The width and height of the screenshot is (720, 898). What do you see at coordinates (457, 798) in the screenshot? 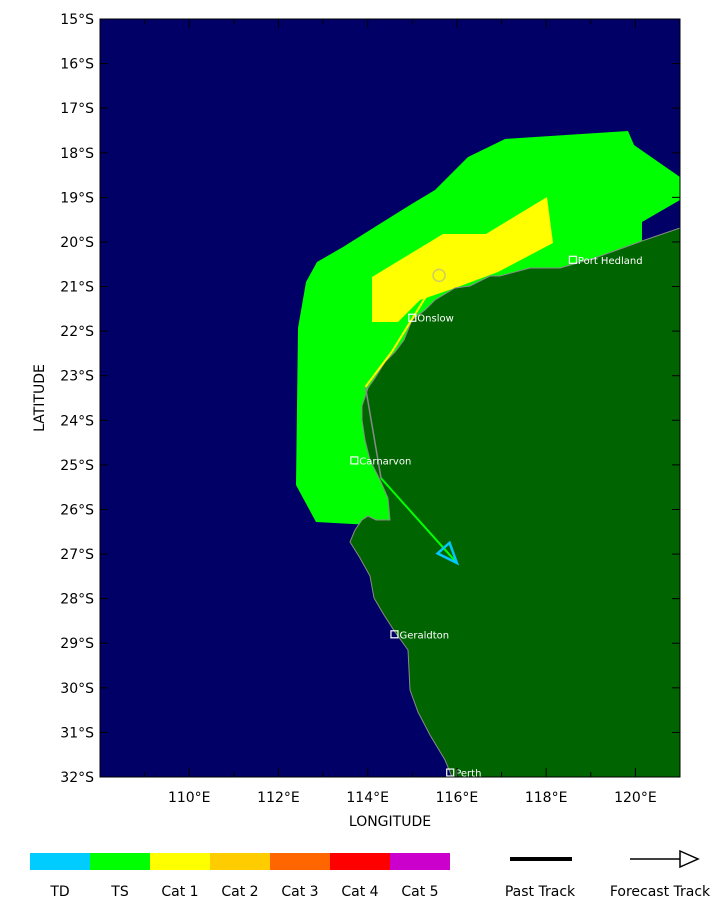
I see `x-tick-label: 116°E` at bounding box center [457, 798].